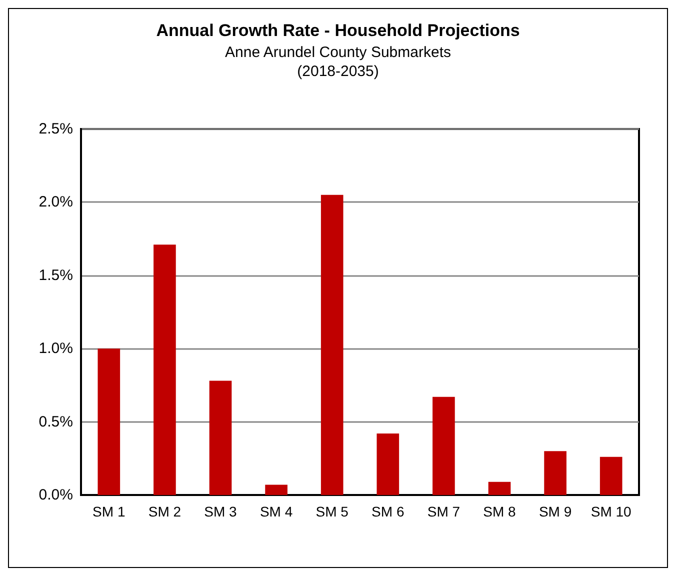 The height and width of the screenshot is (581, 680). What do you see at coordinates (55, 495) in the screenshot?
I see `y-tick-label: 0.0%` at bounding box center [55, 495].